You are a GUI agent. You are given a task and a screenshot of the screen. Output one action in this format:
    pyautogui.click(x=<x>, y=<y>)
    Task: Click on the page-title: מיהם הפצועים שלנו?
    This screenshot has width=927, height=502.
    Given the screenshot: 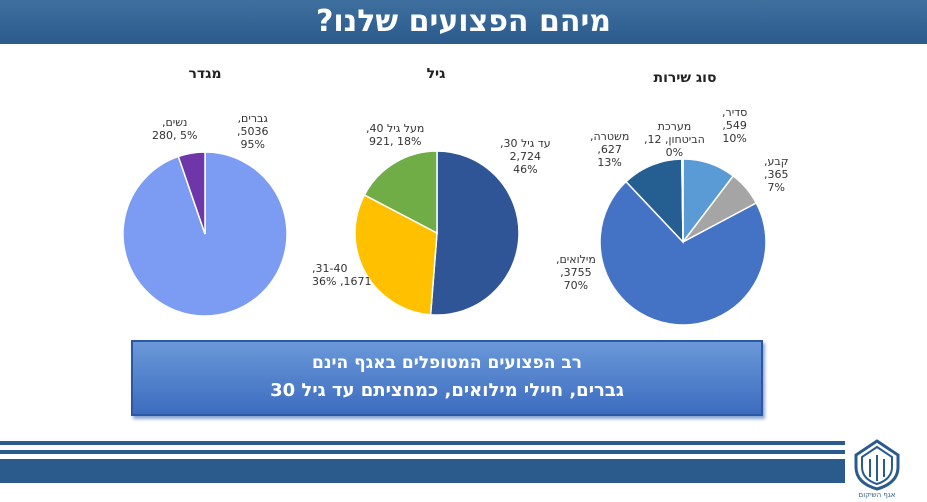 What is the action you would take?
    pyautogui.click(x=463, y=21)
    